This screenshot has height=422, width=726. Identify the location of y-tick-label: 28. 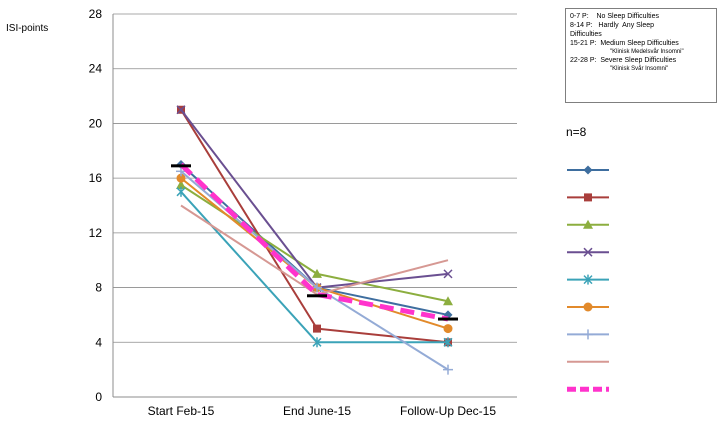
(96, 14).